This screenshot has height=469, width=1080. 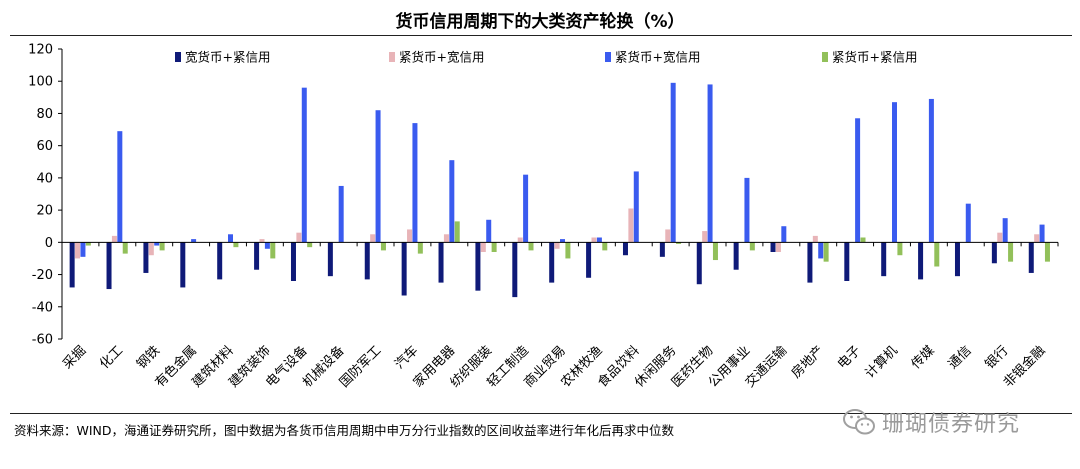 What do you see at coordinates (42, 307) in the screenshot?
I see `y-tick-label: -40` at bounding box center [42, 307].